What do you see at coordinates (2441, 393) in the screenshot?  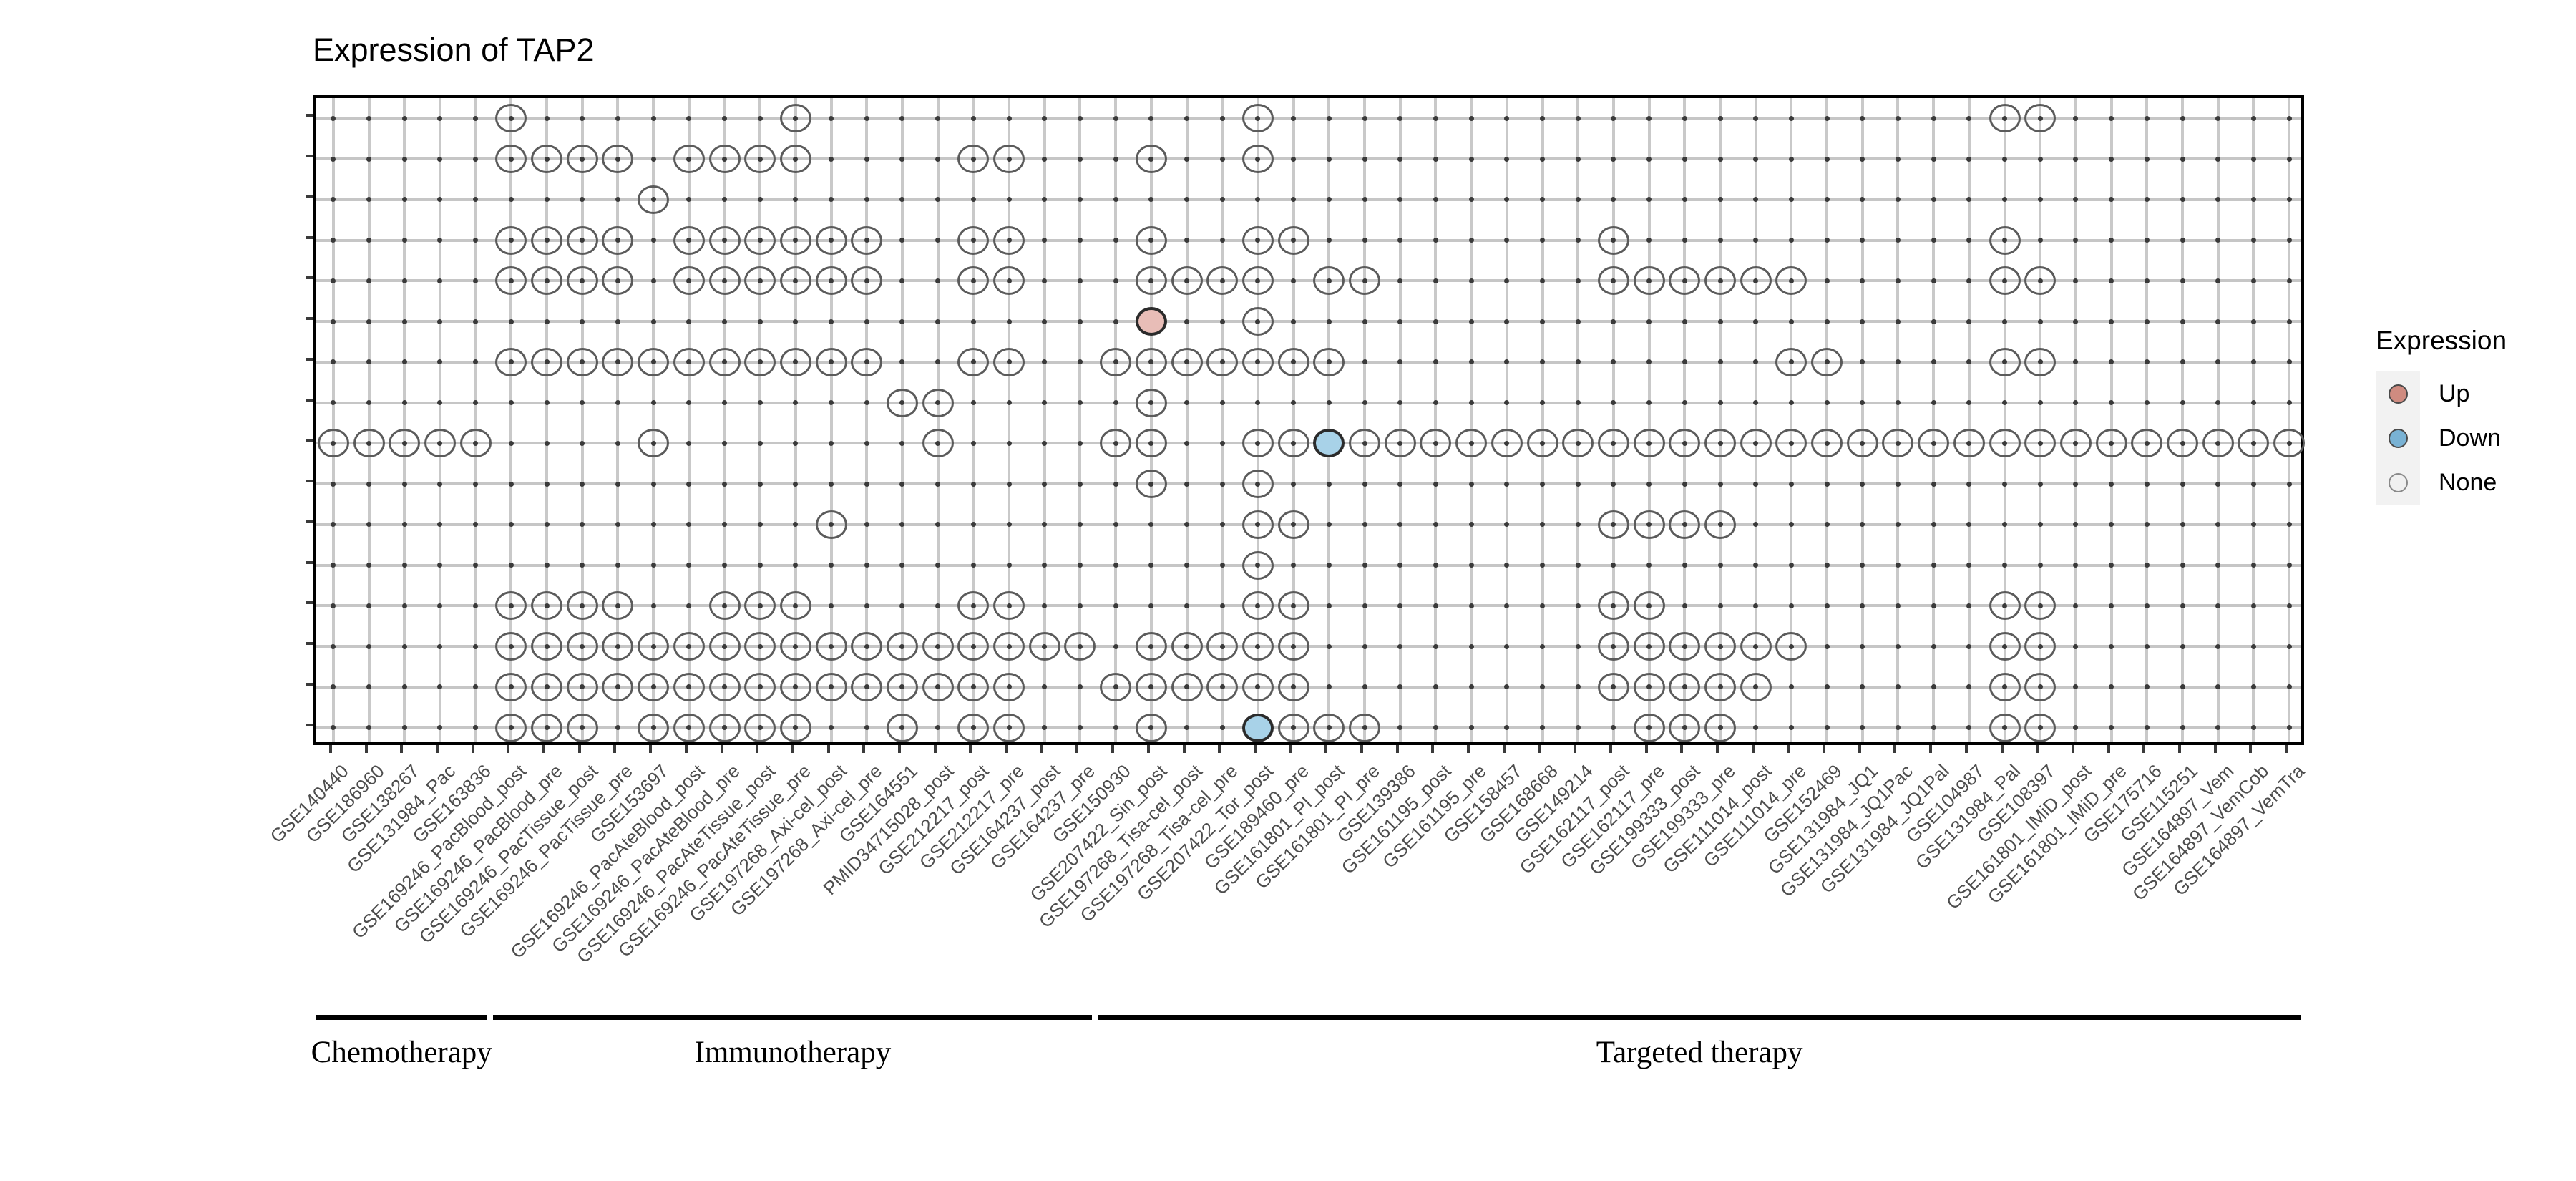 I see `legend-item: Up` at bounding box center [2441, 393].